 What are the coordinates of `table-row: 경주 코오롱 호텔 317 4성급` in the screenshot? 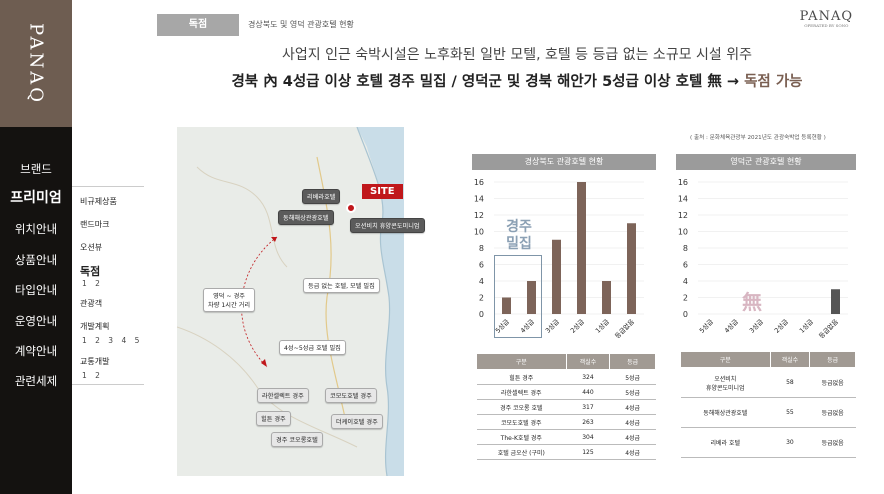 It's located at (566, 407).